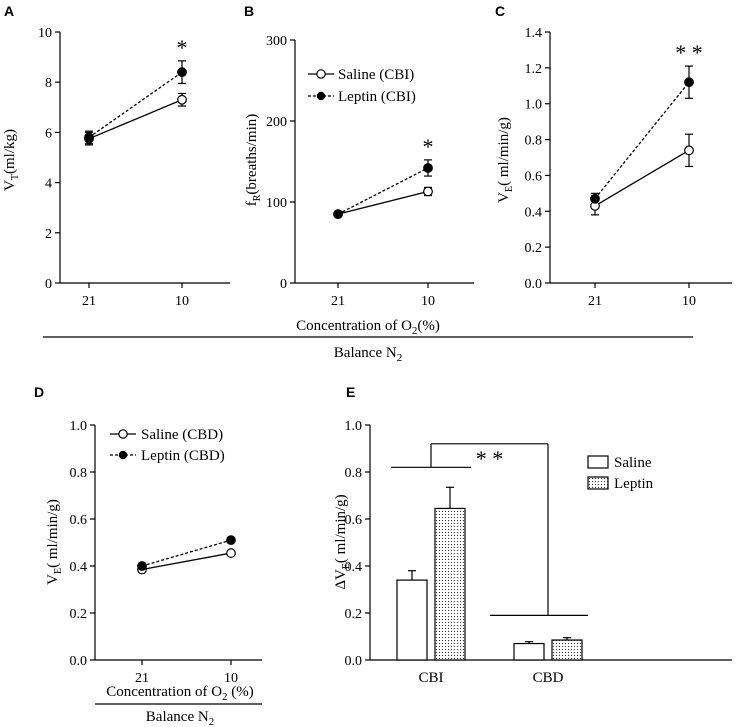 The width and height of the screenshot is (737, 727). I want to click on panel-e-letter: E, so click(350, 392).